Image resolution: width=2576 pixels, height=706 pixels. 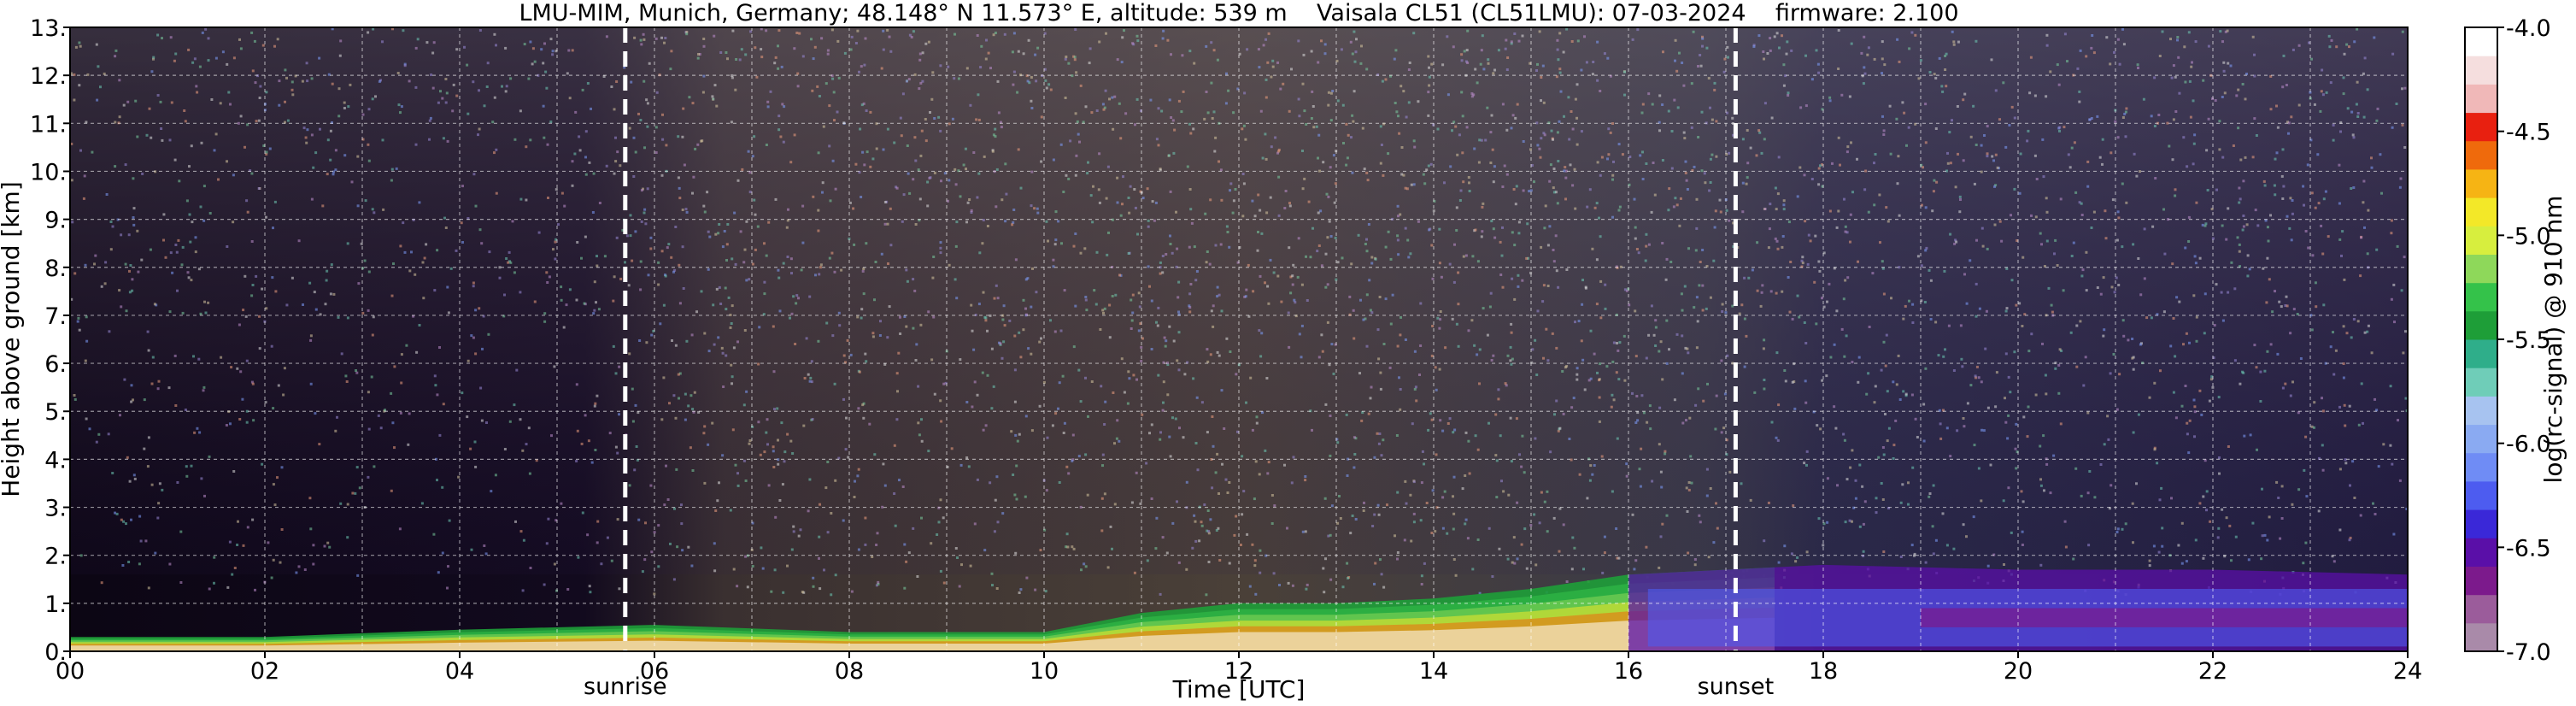 What do you see at coordinates (2212, 671) in the screenshot?
I see `x-tick-label: 22` at bounding box center [2212, 671].